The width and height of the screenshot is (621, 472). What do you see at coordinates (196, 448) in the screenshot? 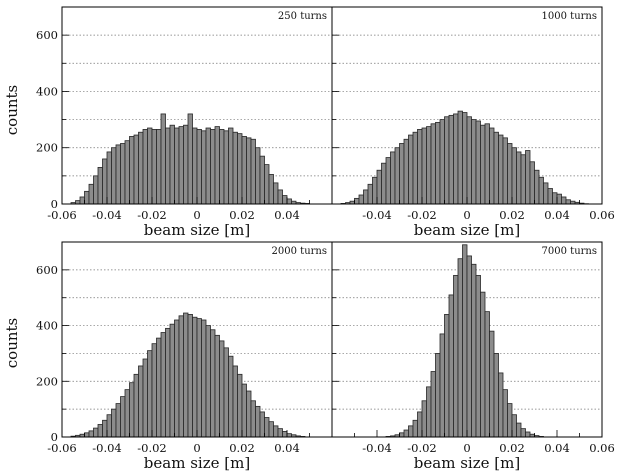
I see `x-tick-label: 0` at bounding box center [196, 448].